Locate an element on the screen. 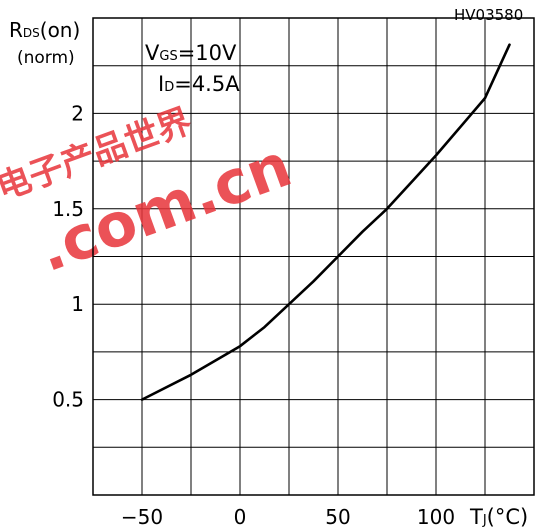 The height and width of the screenshot is (530, 544). y-tick-label: 1 is located at coordinates (77, 304).